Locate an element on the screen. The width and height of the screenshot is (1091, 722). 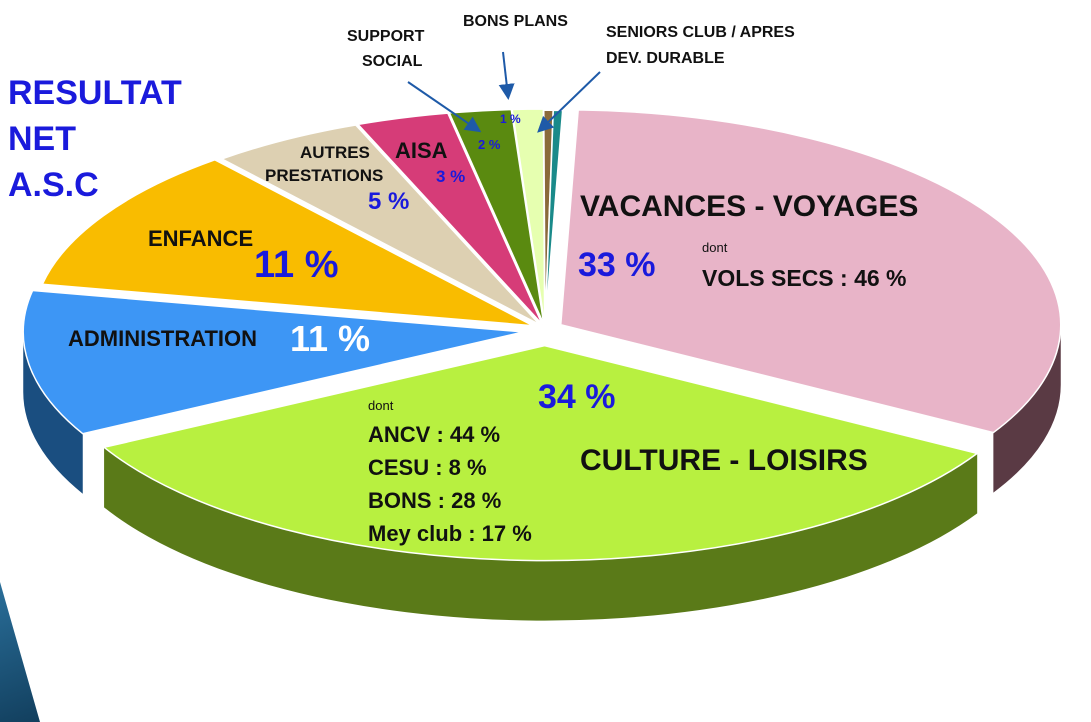
slice-side-administration is located at coordinates (53, 412).